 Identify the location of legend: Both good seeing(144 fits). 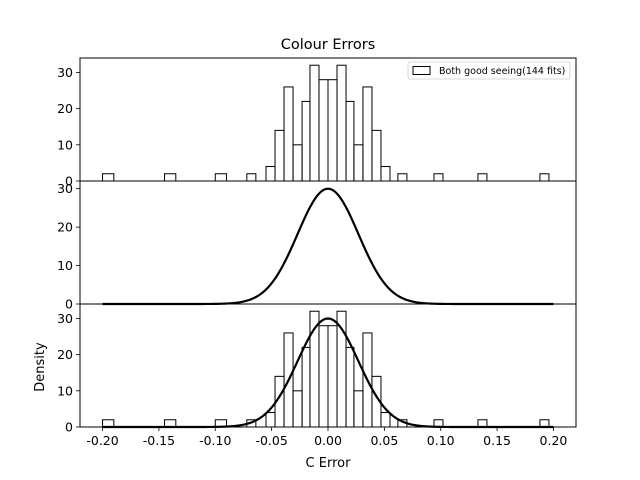
(489, 70).